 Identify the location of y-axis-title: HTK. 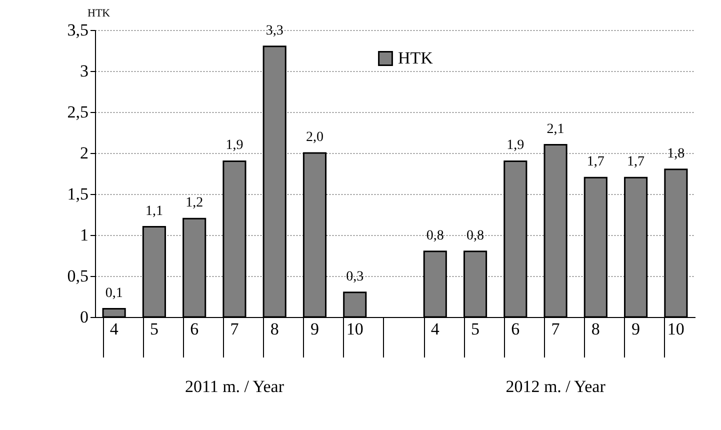
(99, 14).